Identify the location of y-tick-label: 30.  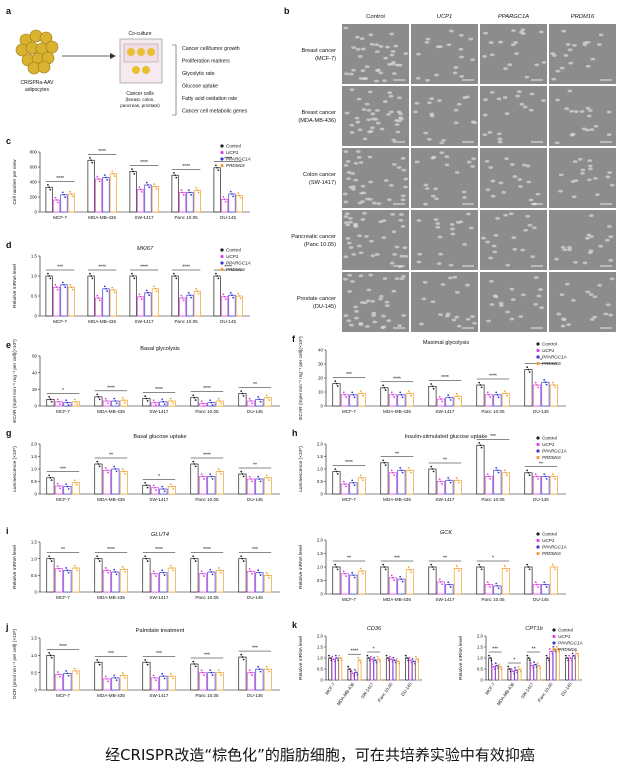
(320, 364).